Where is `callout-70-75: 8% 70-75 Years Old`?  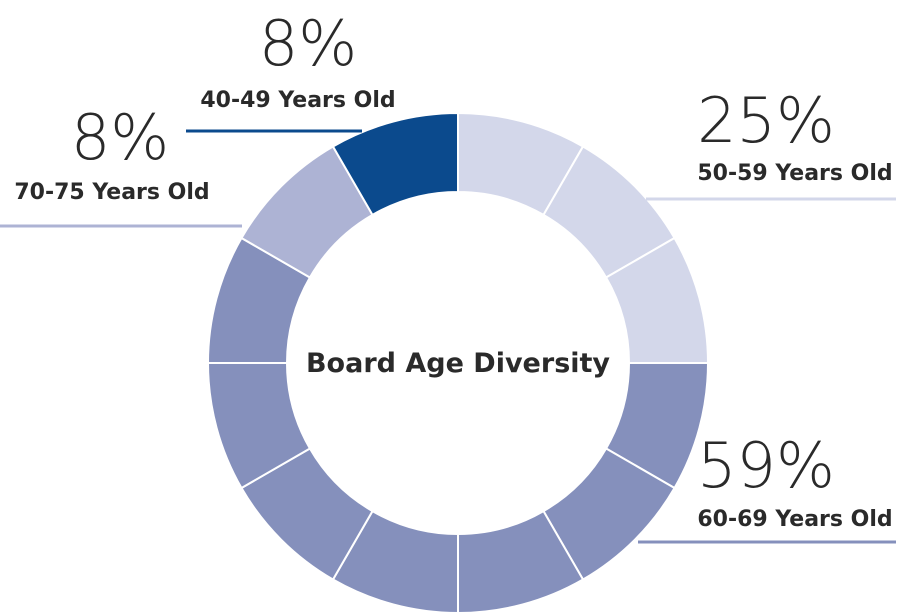 callout-70-75: 8% 70-75 Years Old is located at coordinates (121, 164).